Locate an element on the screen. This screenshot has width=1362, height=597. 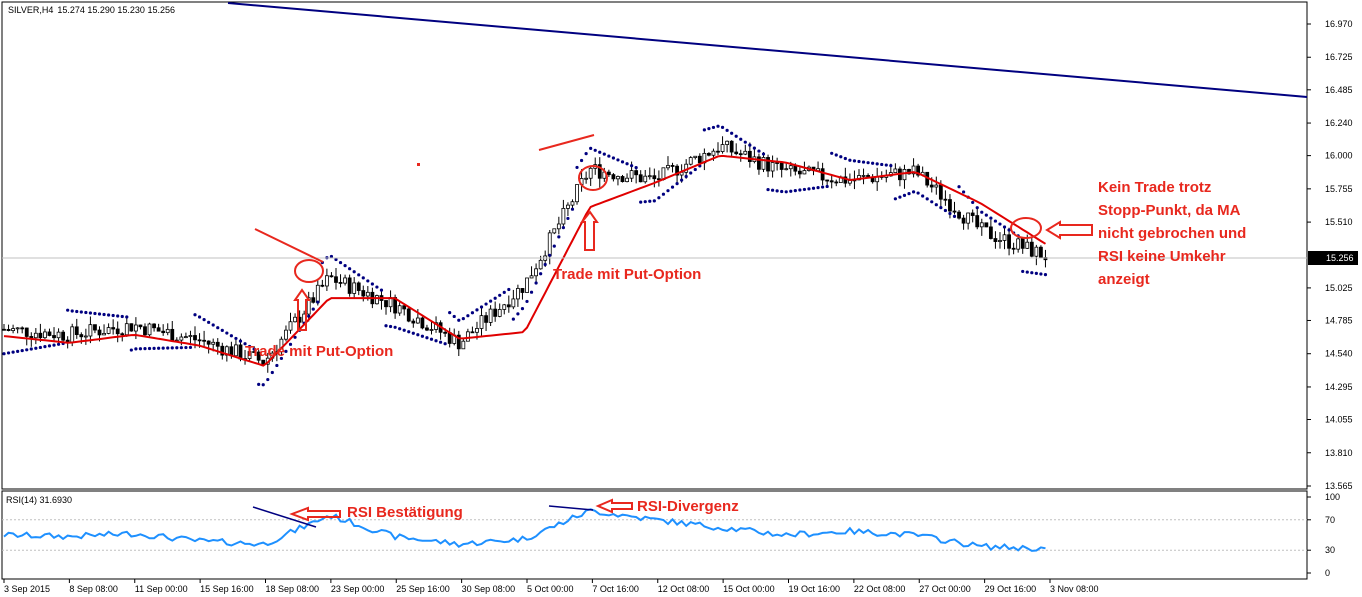
rsi-tick-label: 30 is located at coordinates (1330, 550).